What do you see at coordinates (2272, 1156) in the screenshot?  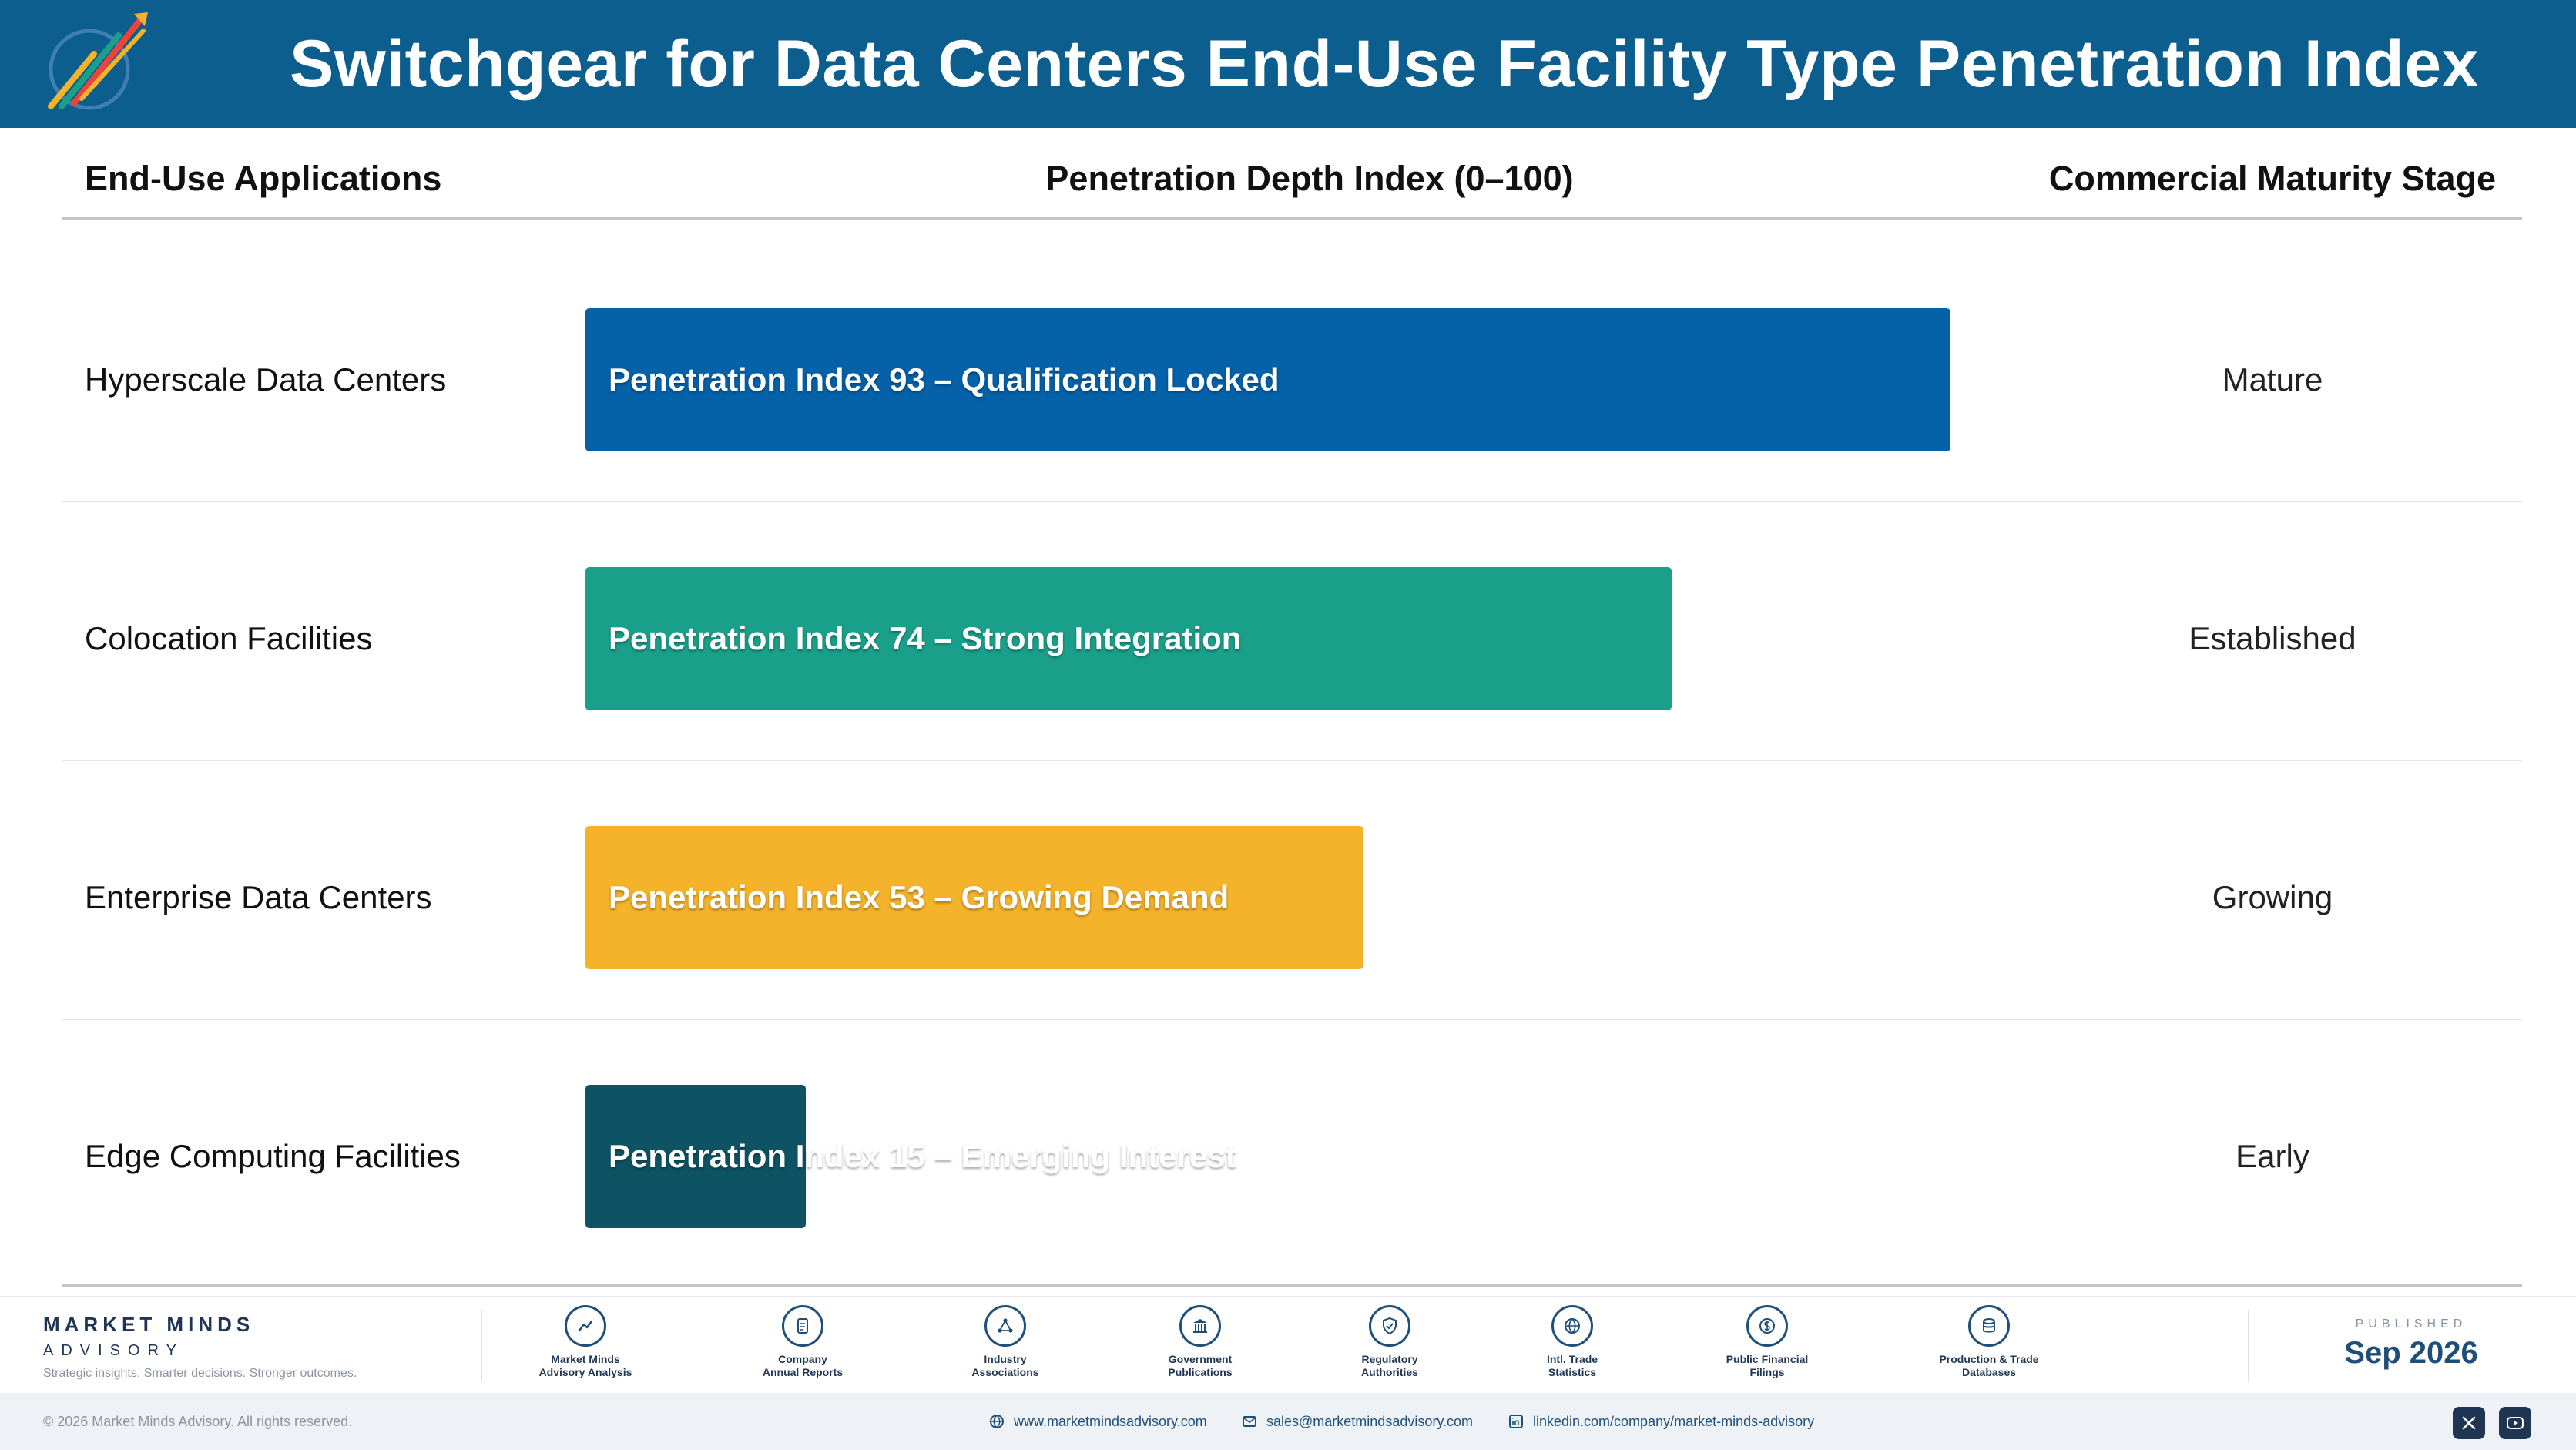 I see `maturity-stage: Early` at bounding box center [2272, 1156].